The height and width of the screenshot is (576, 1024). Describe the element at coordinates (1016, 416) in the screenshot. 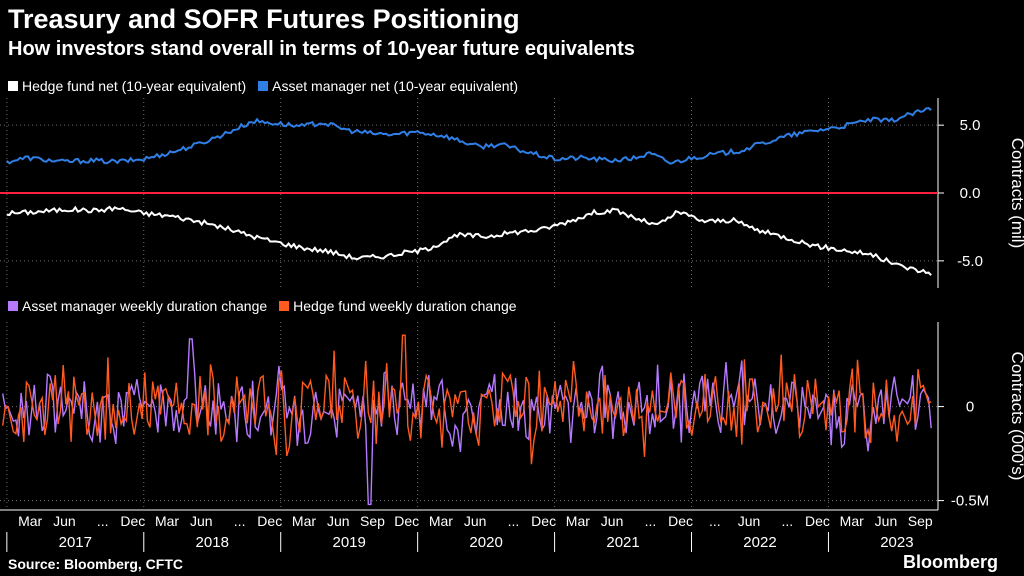

I see `y-axis-title: Contracts (000's)` at that location.